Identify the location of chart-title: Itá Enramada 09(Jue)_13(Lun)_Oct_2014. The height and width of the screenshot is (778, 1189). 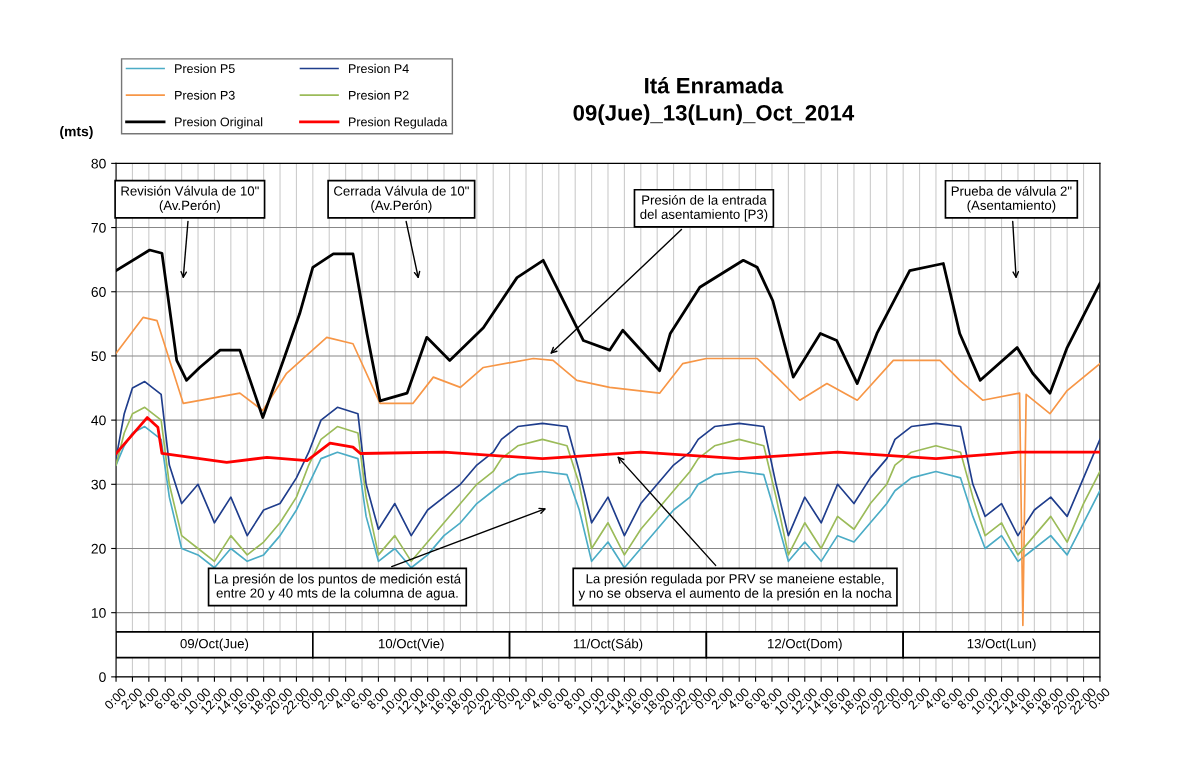
(714, 101).